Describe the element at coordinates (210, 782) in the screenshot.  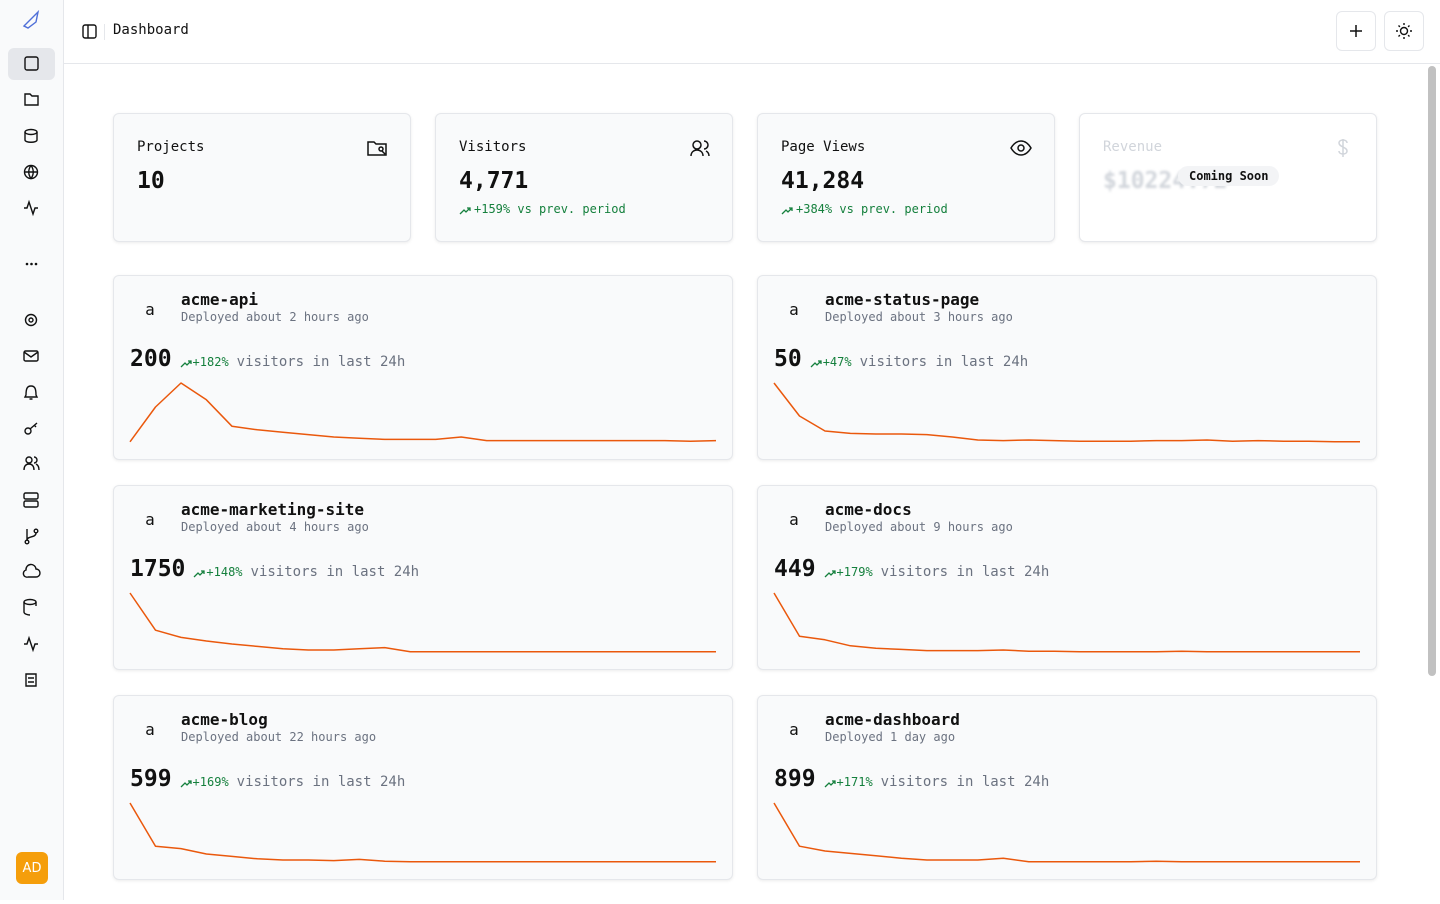
I see `visitor-change: +169%` at that location.